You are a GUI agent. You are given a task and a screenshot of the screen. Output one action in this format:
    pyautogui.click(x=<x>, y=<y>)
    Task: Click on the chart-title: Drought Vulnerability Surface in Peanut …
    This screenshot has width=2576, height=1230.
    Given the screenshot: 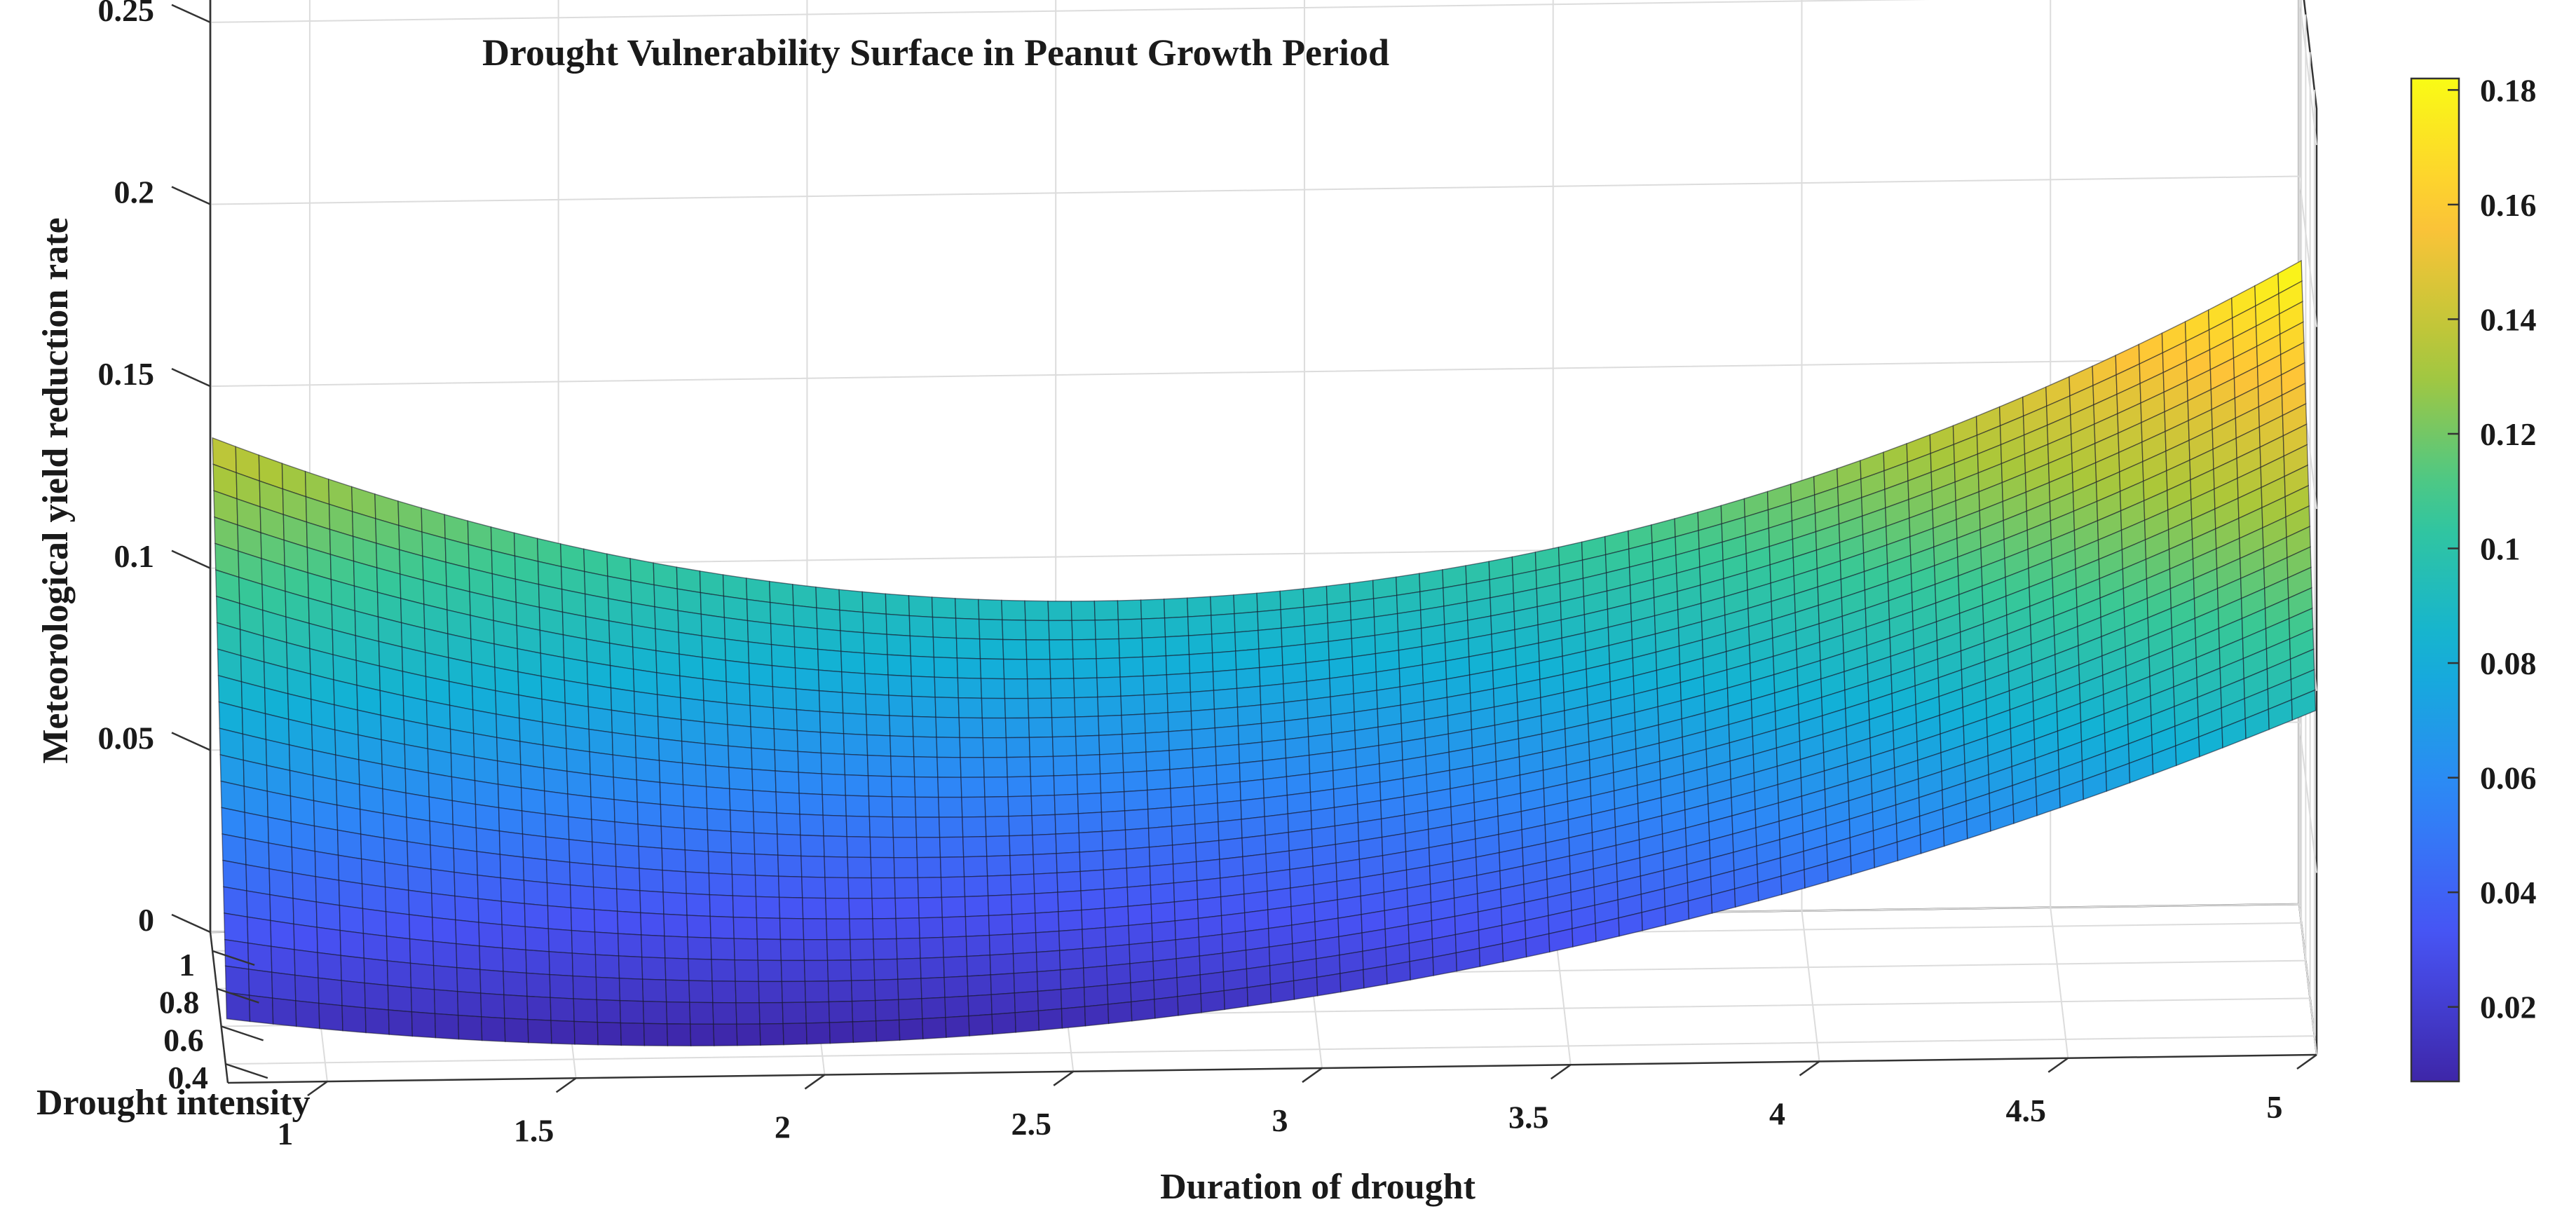 What is the action you would take?
    pyautogui.click(x=936, y=53)
    